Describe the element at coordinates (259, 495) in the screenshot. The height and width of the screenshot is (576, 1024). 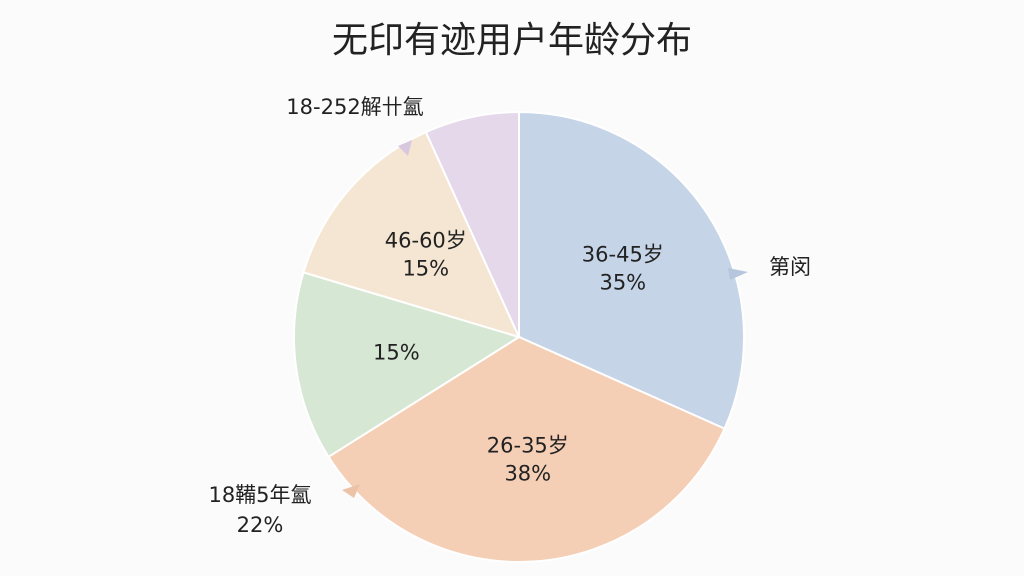
I see `callout-label: 18鞴5年氳` at that location.